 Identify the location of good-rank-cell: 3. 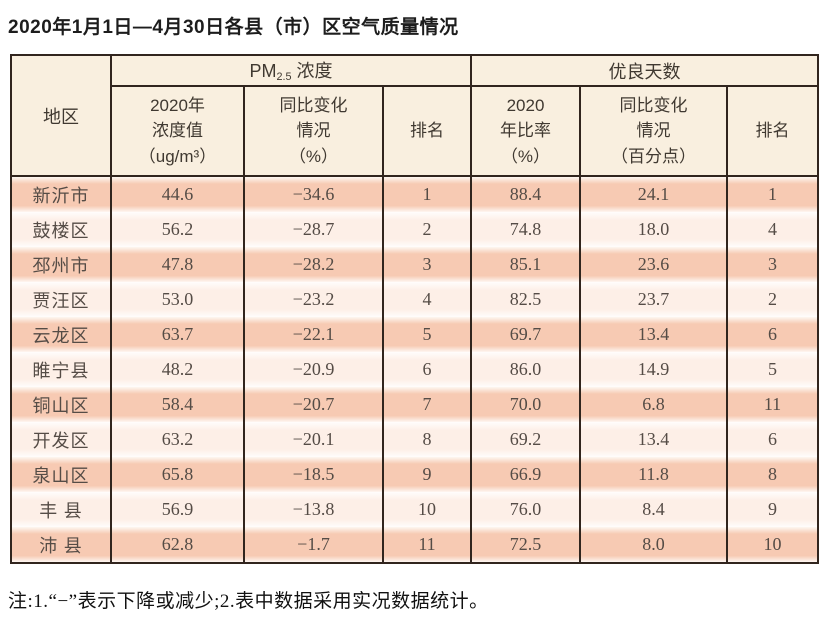
(772, 264).